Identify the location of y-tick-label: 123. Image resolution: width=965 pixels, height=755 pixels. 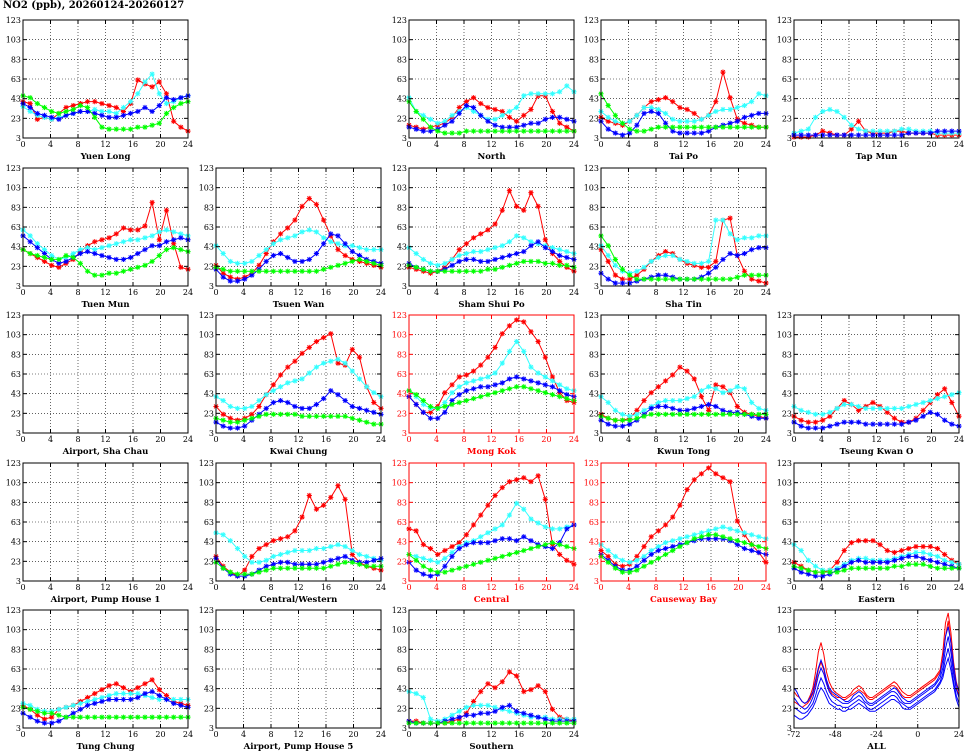
(784, 315).